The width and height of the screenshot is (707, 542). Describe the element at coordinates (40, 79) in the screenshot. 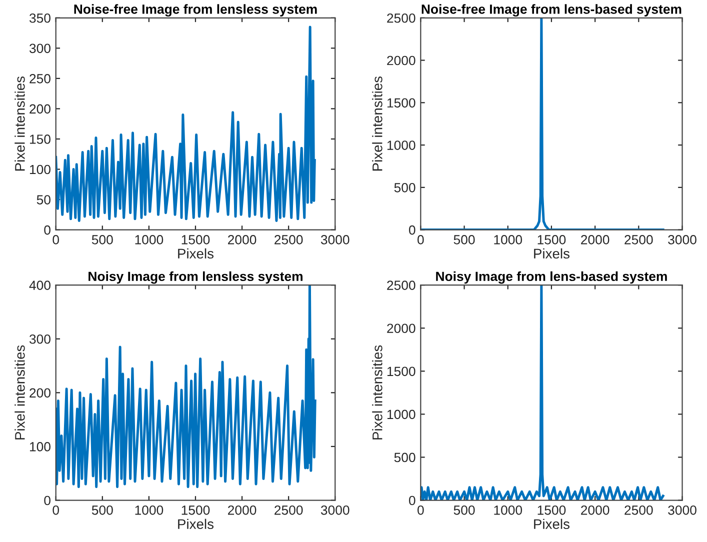

I see `y-tick-label: 250` at that location.